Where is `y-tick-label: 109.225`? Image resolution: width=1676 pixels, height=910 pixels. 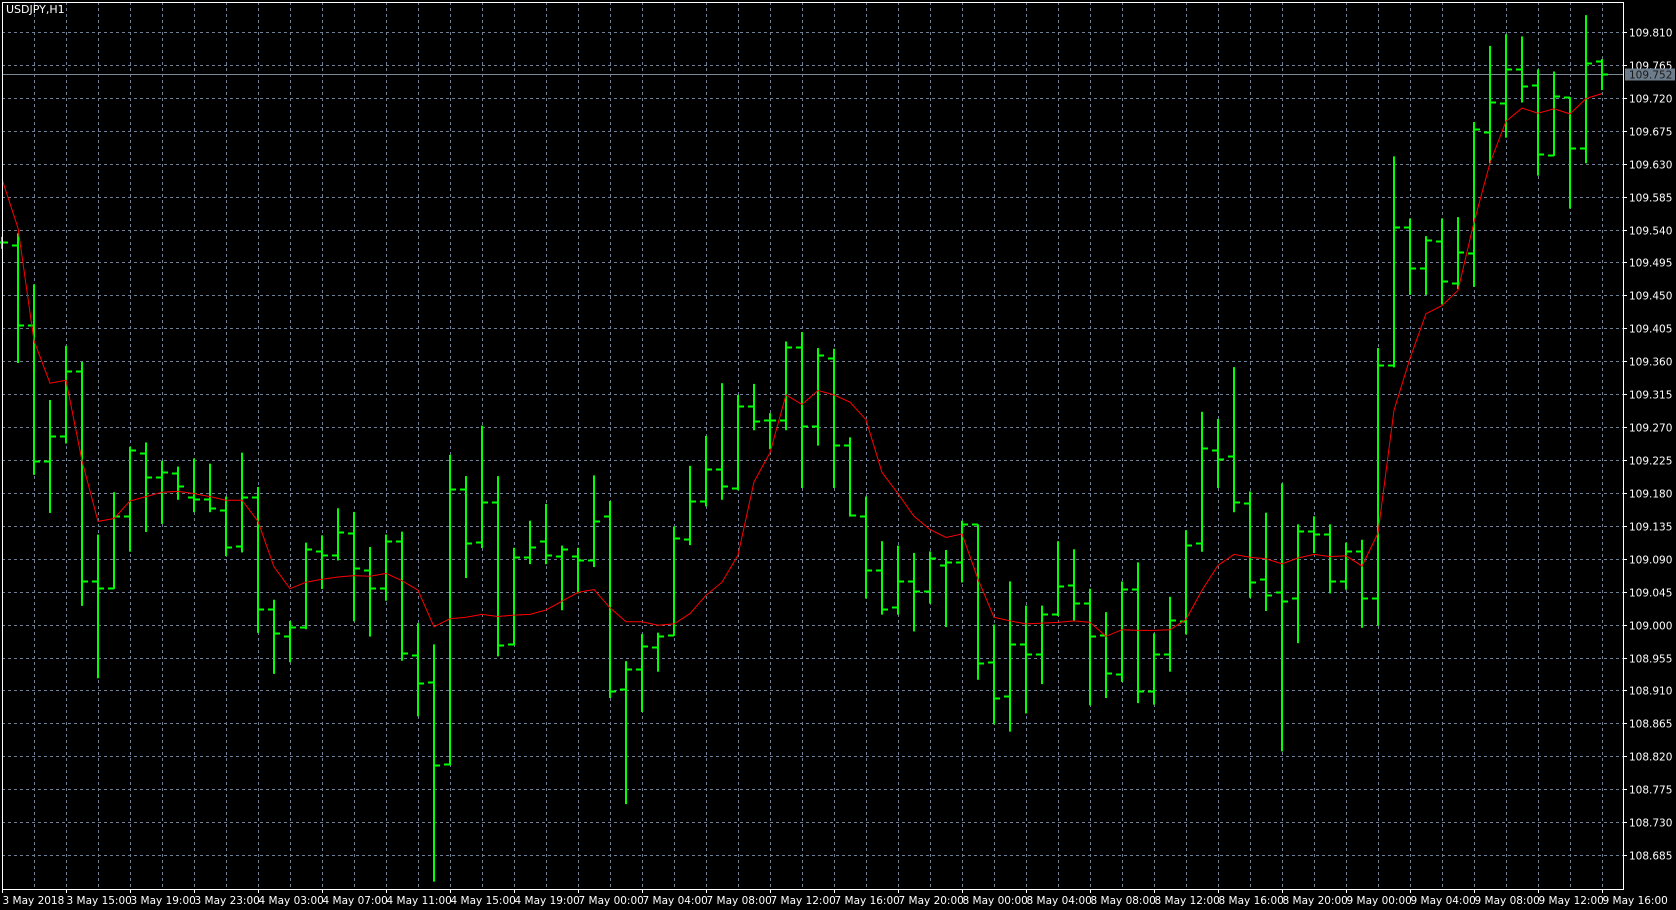
y-tick-label: 109.225 is located at coordinates (1650, 462).